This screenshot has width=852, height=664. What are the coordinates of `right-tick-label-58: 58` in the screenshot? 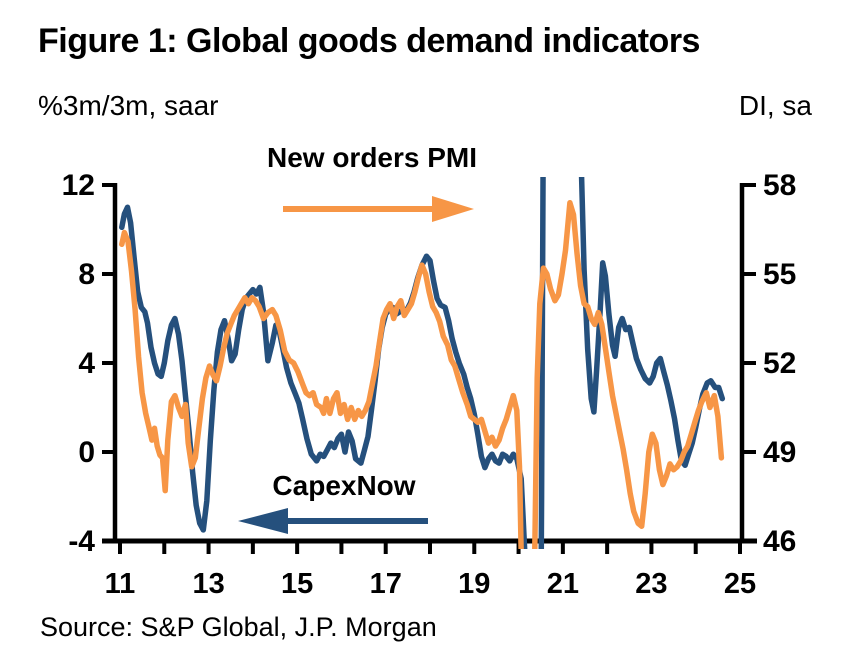 It's located at (779, 185).